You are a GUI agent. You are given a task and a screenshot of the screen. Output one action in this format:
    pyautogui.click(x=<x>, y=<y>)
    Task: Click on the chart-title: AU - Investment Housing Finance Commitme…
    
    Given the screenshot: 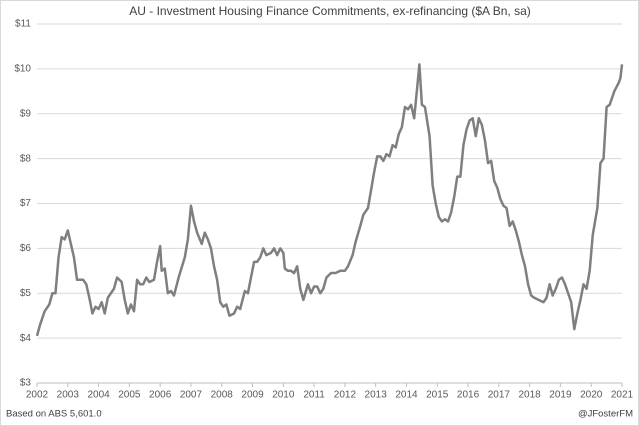 What is the action you would take?
    pyautogui.click(x=330, y=11)
    